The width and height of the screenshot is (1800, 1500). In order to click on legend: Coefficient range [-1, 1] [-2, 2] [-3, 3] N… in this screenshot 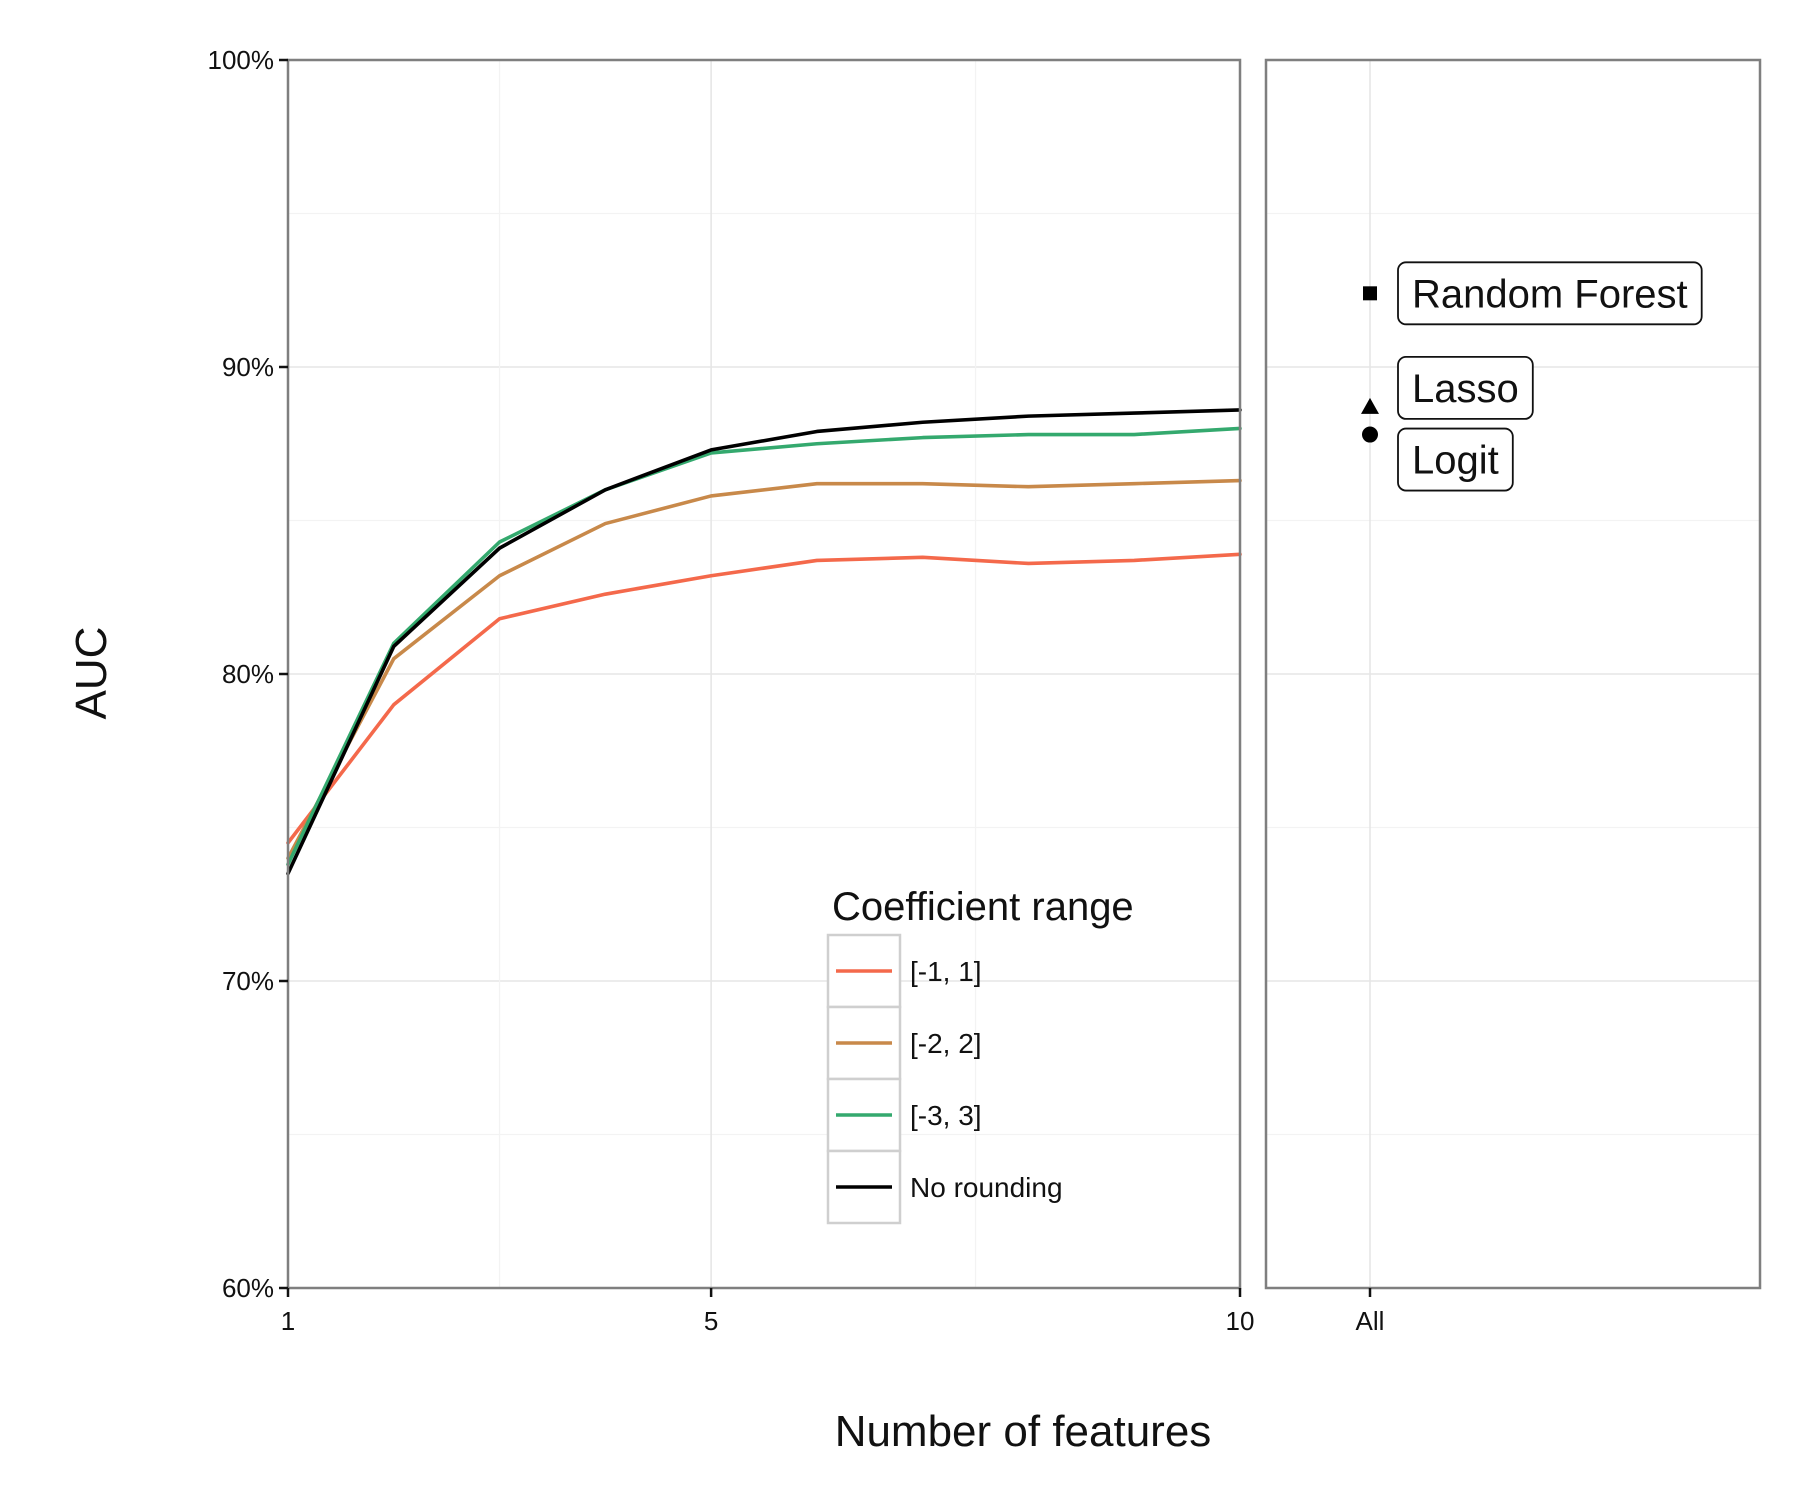, I will do `click(980, 1055)`.